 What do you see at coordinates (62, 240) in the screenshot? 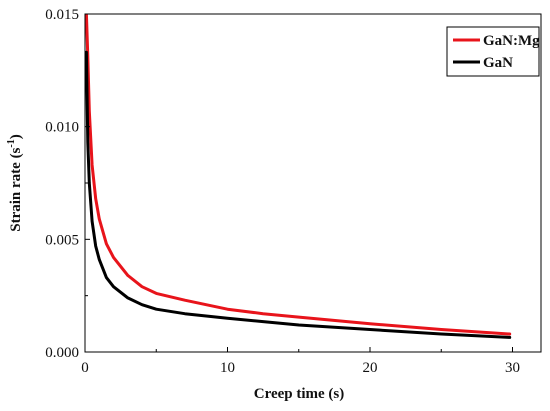
I see `y-tick-label: 0.005` at bounding box center [62, 240].